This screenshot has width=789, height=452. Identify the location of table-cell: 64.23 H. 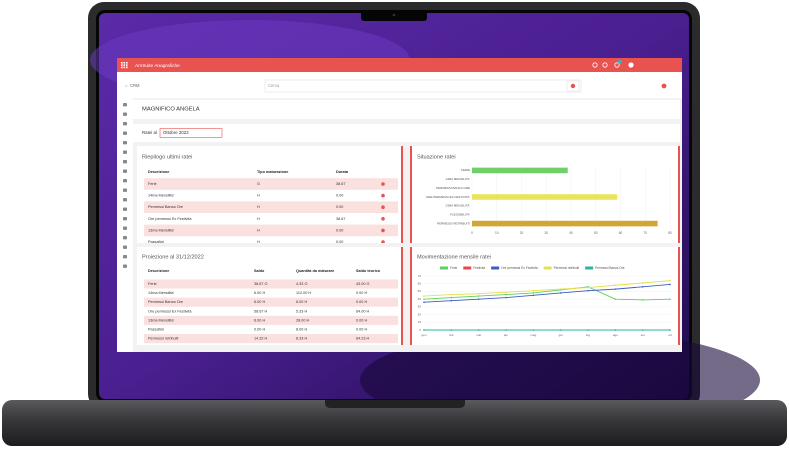
(363, 339).